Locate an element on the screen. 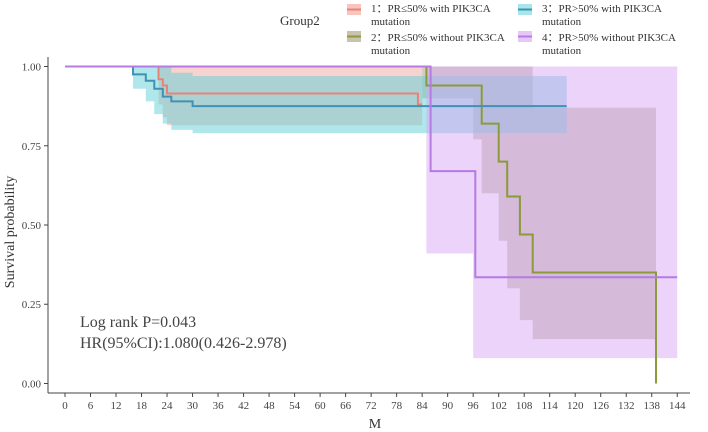 The image size is (708, 432). y-ticks: 0.00 0.25 0.50 0.75 1.00 is located at coordinates (35, 226).